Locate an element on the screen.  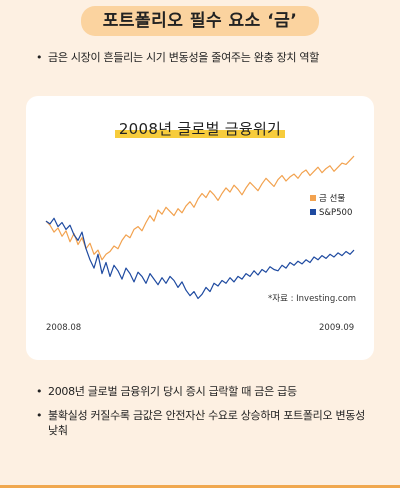
bullet-2: 불확실성 커질수록 금값은 안전자산 수요로 상승하며 포트폴리오 변동성 낮춰 is located at coordinates (202, 423).